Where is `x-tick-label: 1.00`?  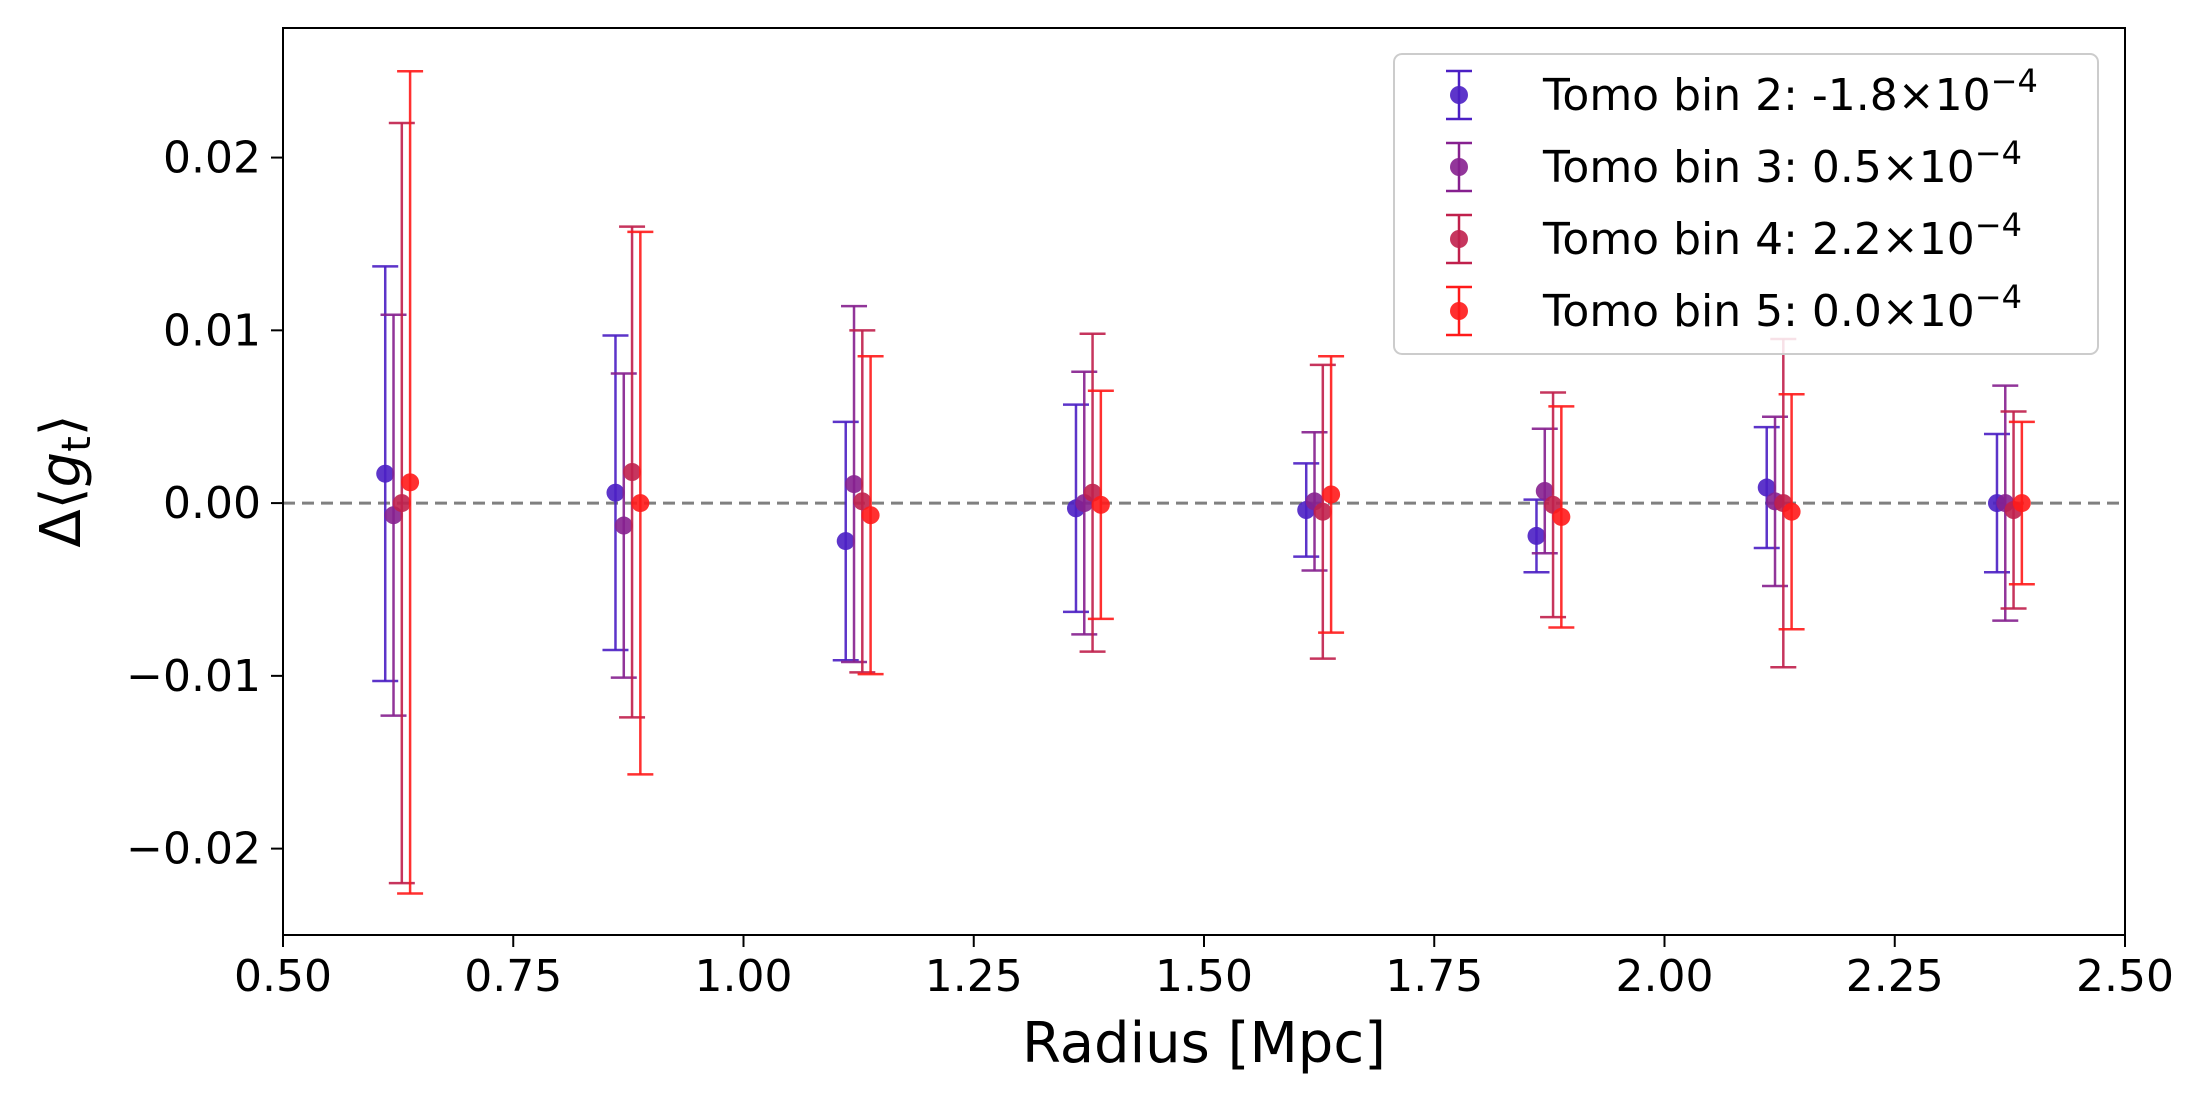 x-tick-label: 1.00 is located at coordinates (744, 976).